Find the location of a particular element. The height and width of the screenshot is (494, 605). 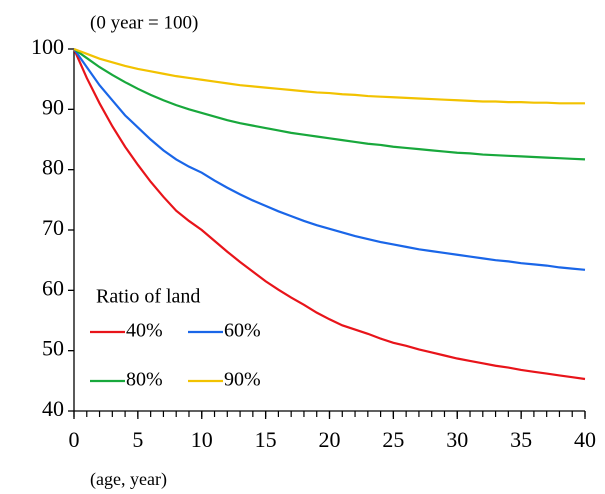

chart-subtitle: (0 year = 100) is located at coordinates (144, 22).